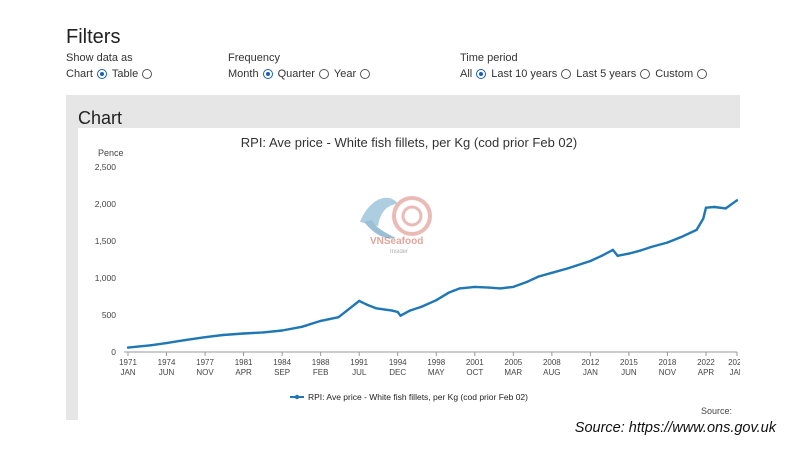 The width and height of the screenshot is (800, 450). Describe the element at coordinates (321, 362) in the screenshot. I see `x-tick-label-year: 1988` at that location.